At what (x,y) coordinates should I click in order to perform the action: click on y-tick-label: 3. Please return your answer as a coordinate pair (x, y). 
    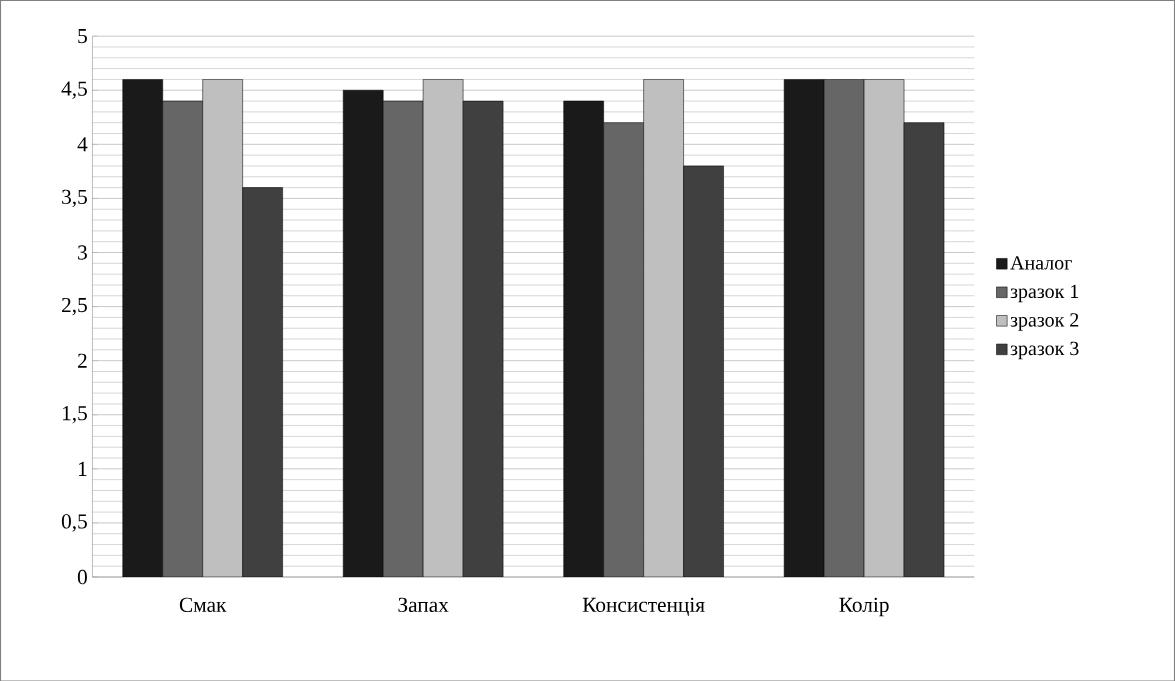
    Looking at the image, I should click on (82, 252).